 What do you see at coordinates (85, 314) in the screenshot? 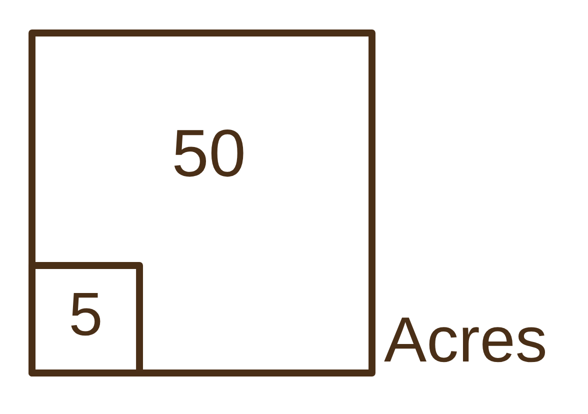
I see `data-label: 5` at bounding box center [85, 314].